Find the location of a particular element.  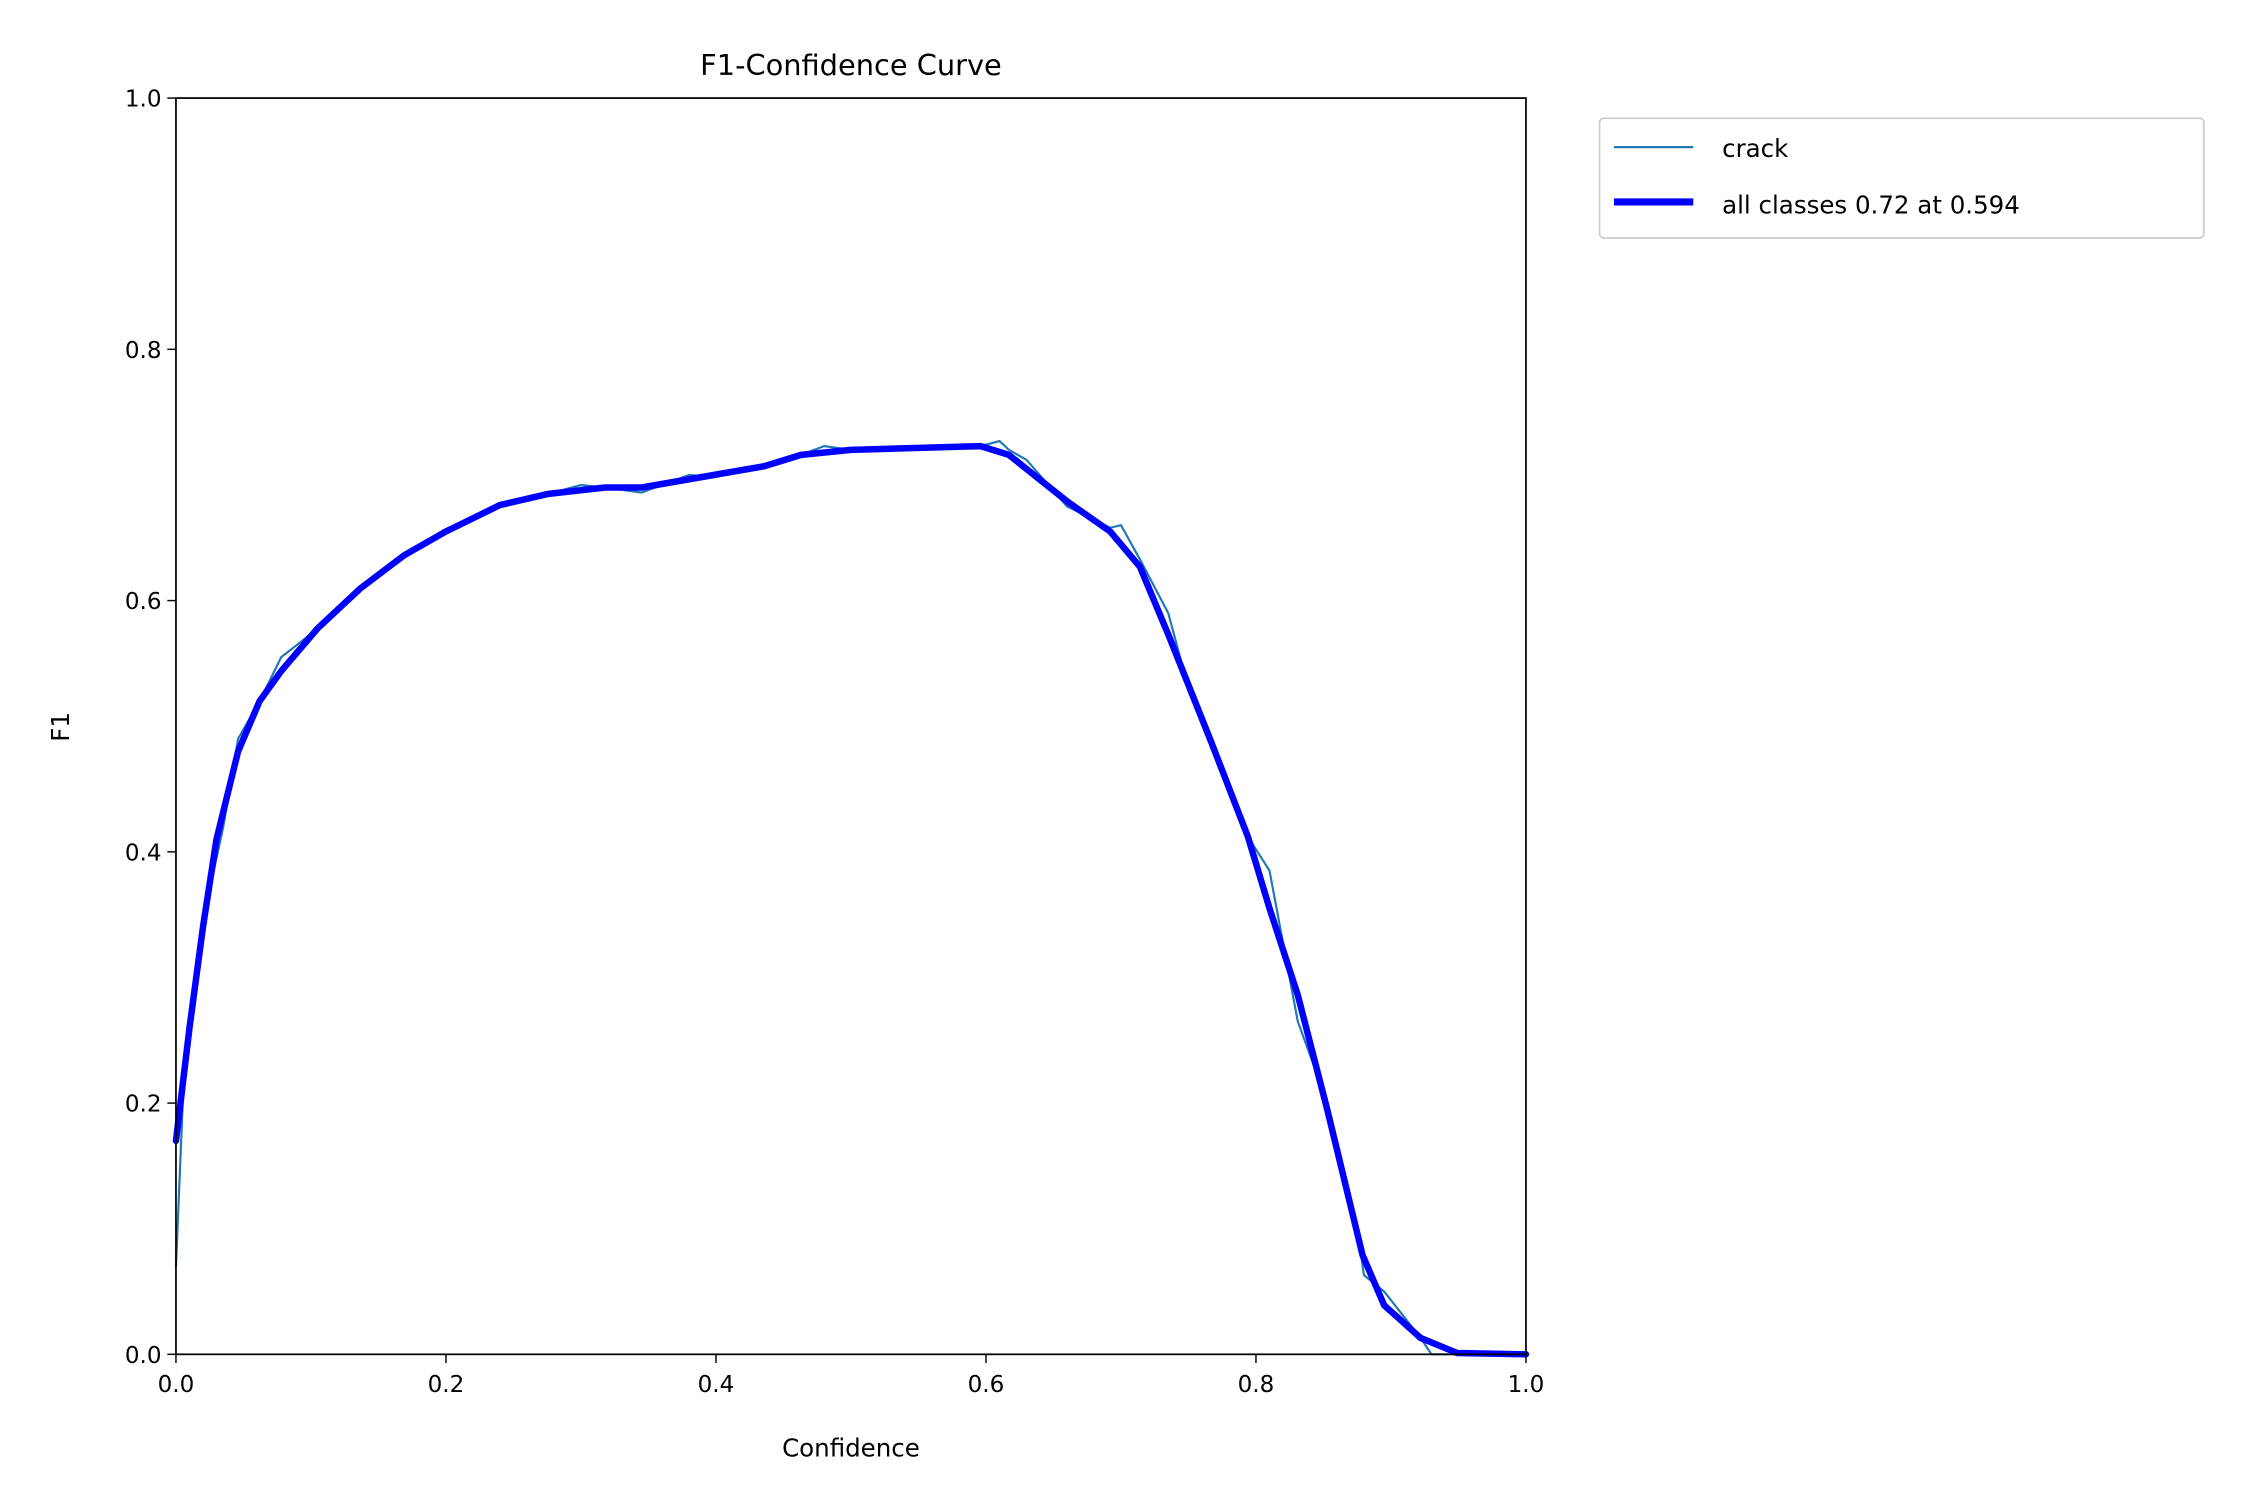

y-tick-label: 0.4 is located at coordinates (143, 853).